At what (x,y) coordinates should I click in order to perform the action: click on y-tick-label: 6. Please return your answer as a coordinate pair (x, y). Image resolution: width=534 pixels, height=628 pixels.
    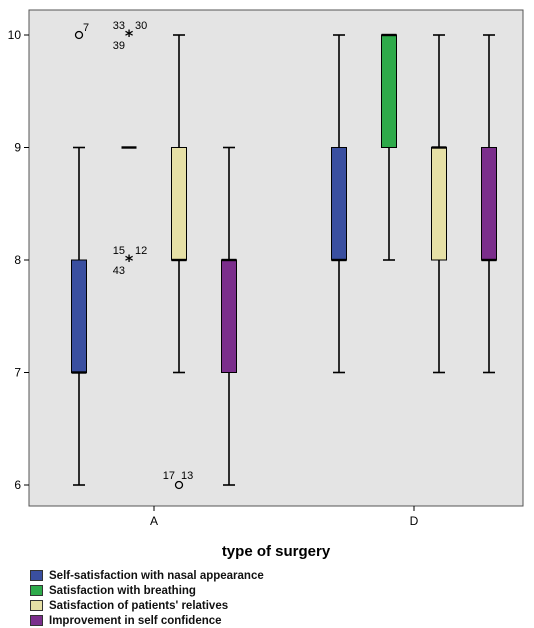
    Looking at the image, I should click on (17, 485).